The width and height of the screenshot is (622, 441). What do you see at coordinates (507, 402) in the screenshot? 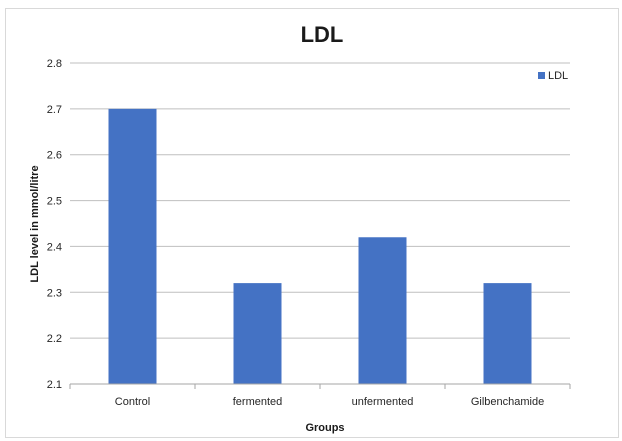
I see `x-tick-label: Gilbenchamide` at bounding box center [507, 402].